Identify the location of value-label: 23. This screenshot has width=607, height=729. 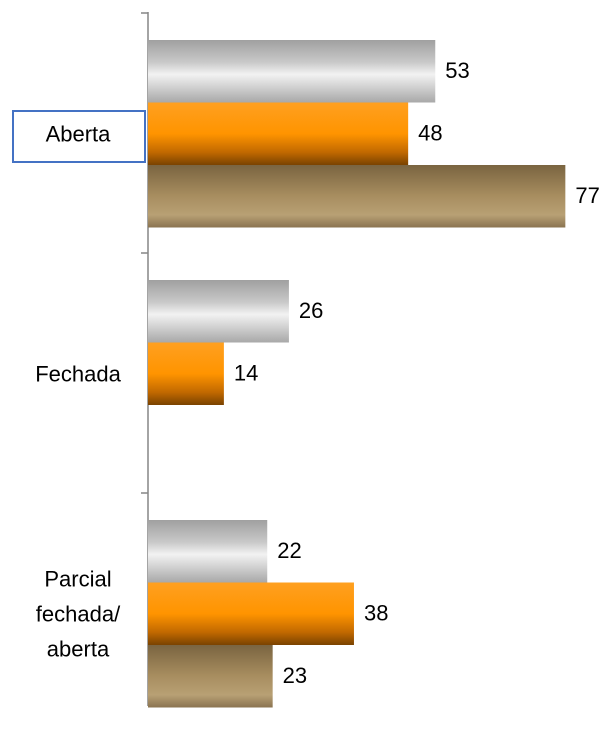
(295, 675).